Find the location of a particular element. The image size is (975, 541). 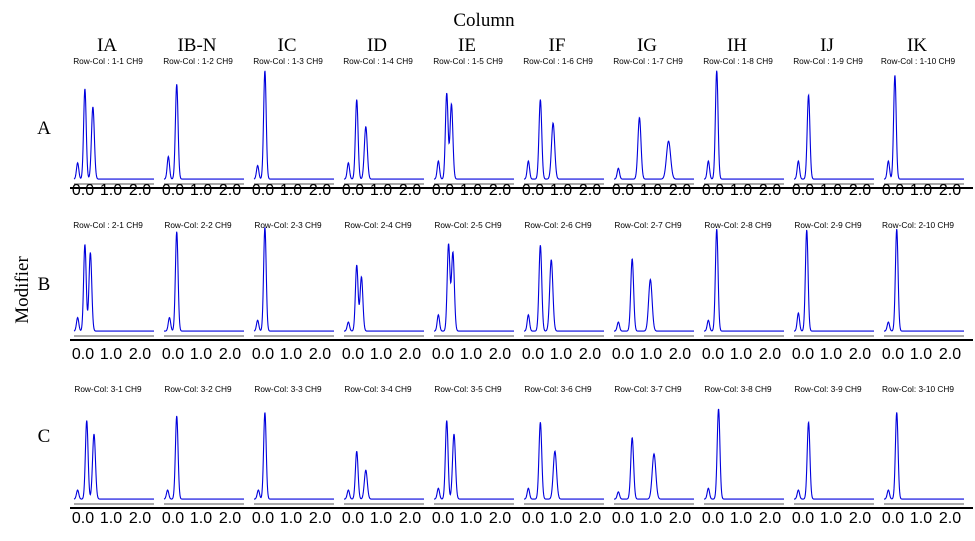

panel-label: Row-Col: 2-9 CH9 is located at coordinates (828, 225).